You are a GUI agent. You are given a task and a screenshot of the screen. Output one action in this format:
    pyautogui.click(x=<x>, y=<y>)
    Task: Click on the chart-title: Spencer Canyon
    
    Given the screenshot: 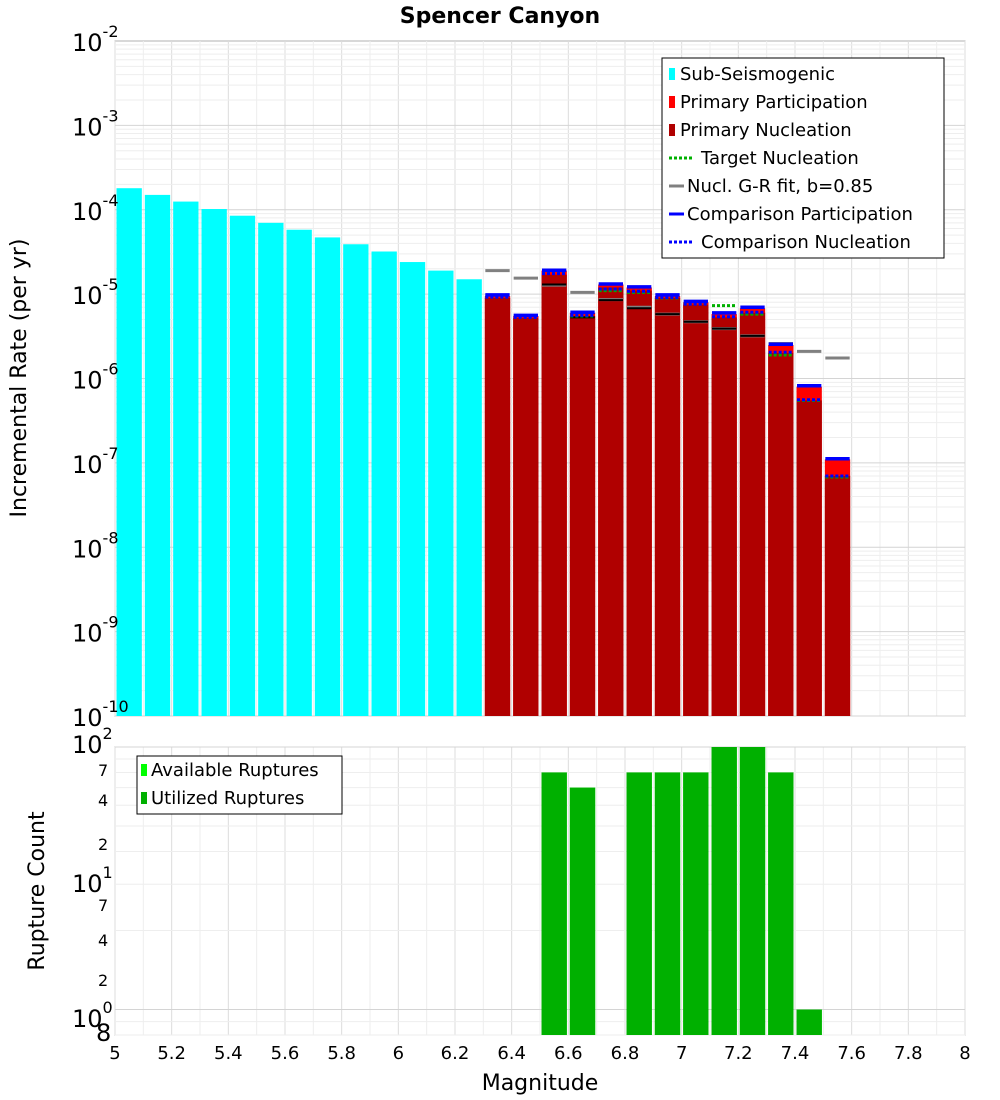 What is the action you would take?
    pyautogui.click(x=500, y=16)
    